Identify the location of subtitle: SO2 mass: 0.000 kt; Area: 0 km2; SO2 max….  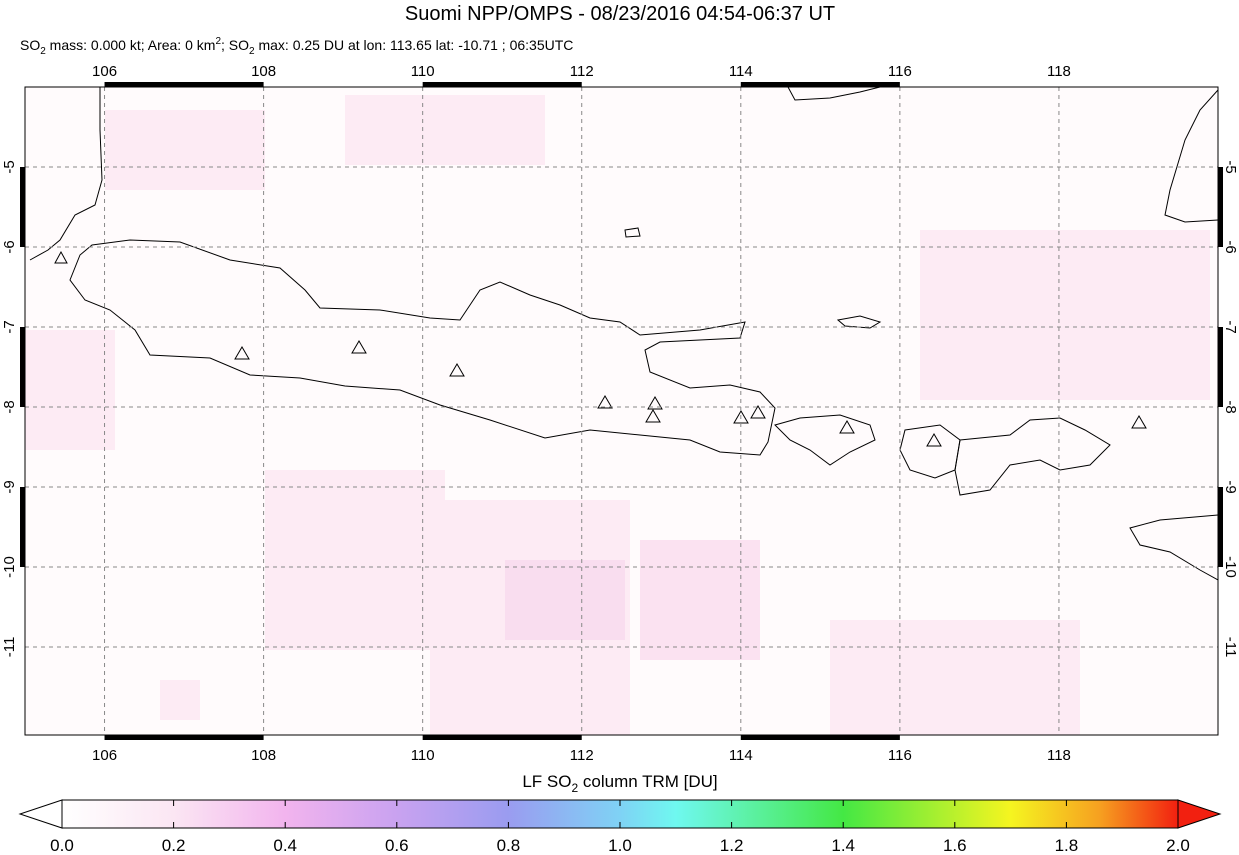
(296, 46).